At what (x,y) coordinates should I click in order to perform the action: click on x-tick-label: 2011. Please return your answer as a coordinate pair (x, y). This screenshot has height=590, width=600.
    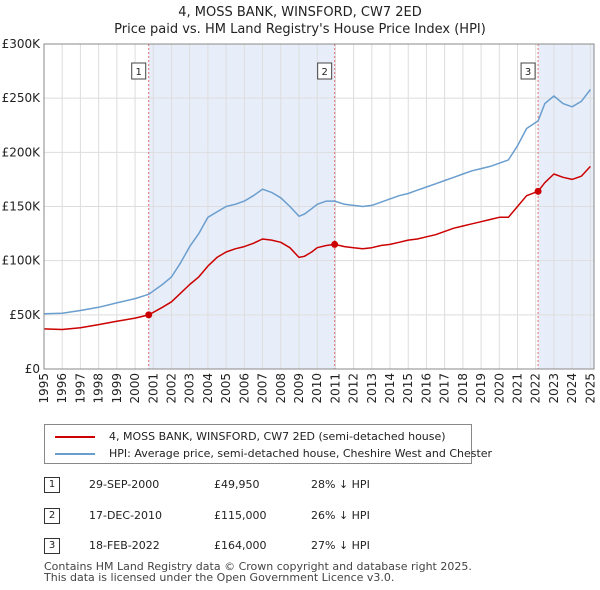
    Looking at the image, I should click on (335, 388).